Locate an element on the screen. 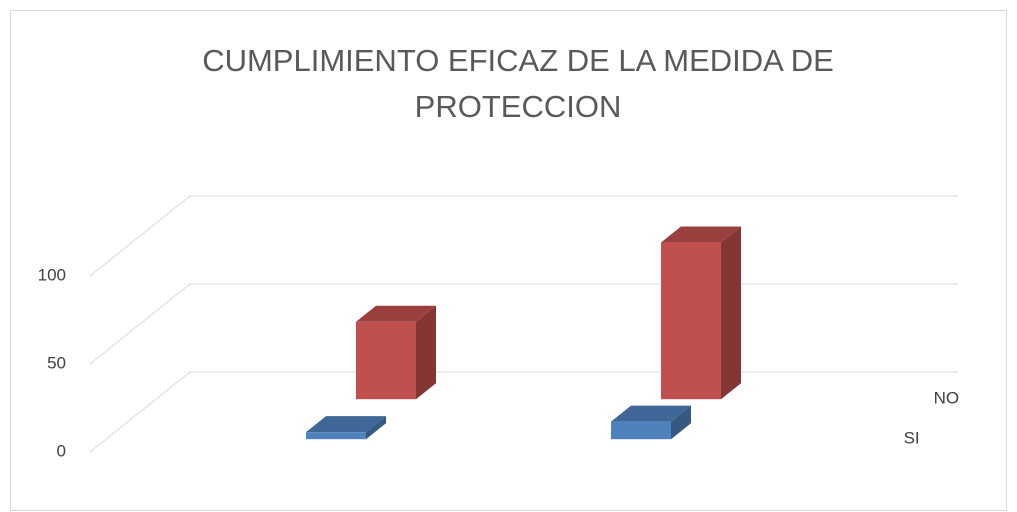 The image size is (1017, 512). series-label: SI is located at coordinates (912, 438).